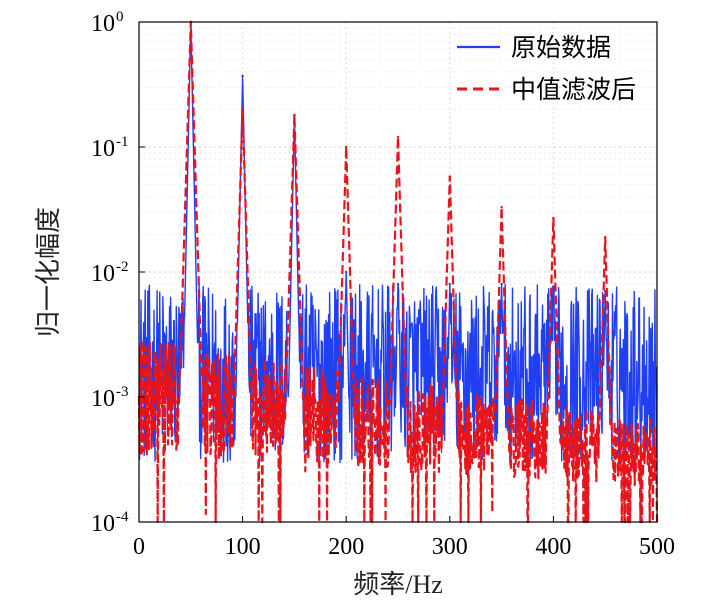  I want to click on x-tick-label-0: 0, so click(139, 547).